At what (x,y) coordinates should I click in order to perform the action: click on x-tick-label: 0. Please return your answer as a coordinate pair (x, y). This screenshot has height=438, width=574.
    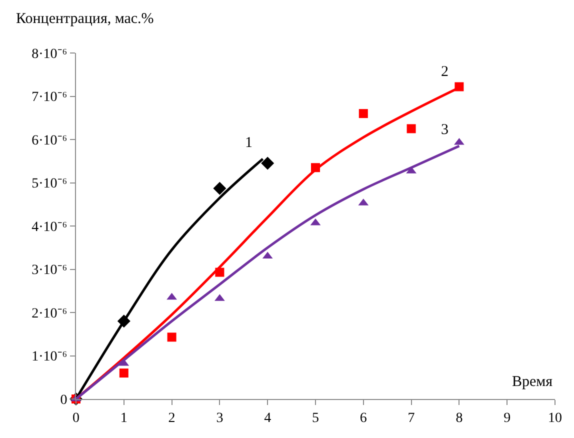
    Looking at the image, I should click on (76, 418).